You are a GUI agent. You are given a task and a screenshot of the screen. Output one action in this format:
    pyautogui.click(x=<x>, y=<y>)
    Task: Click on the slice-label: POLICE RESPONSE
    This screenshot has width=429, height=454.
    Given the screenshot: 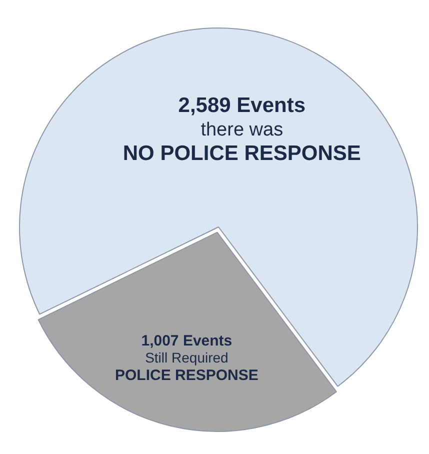 What is the action you would take?
    pyautogui.click(x=186, y=375)
    